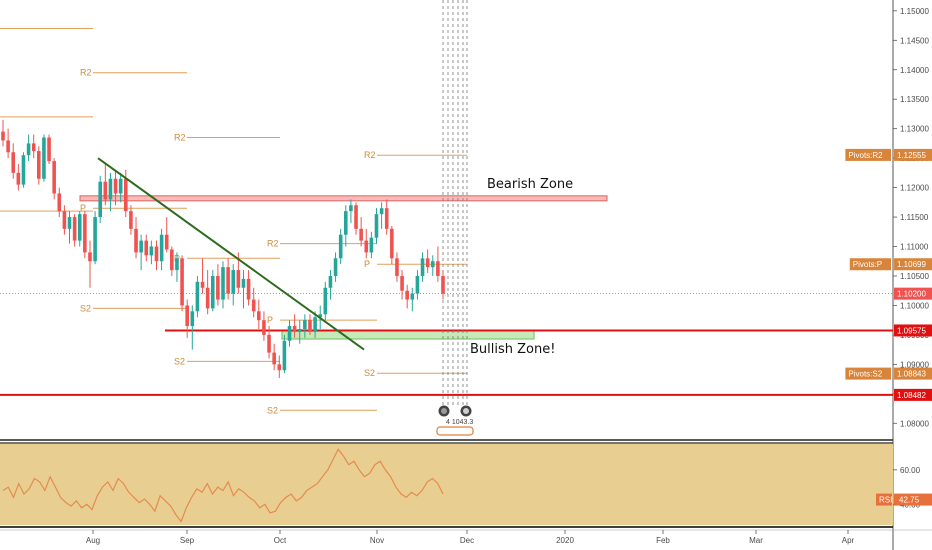  What do you see at coordinates (455, 431) in the screenshot?
I see `event-badge` at bounding box center [455, 431].